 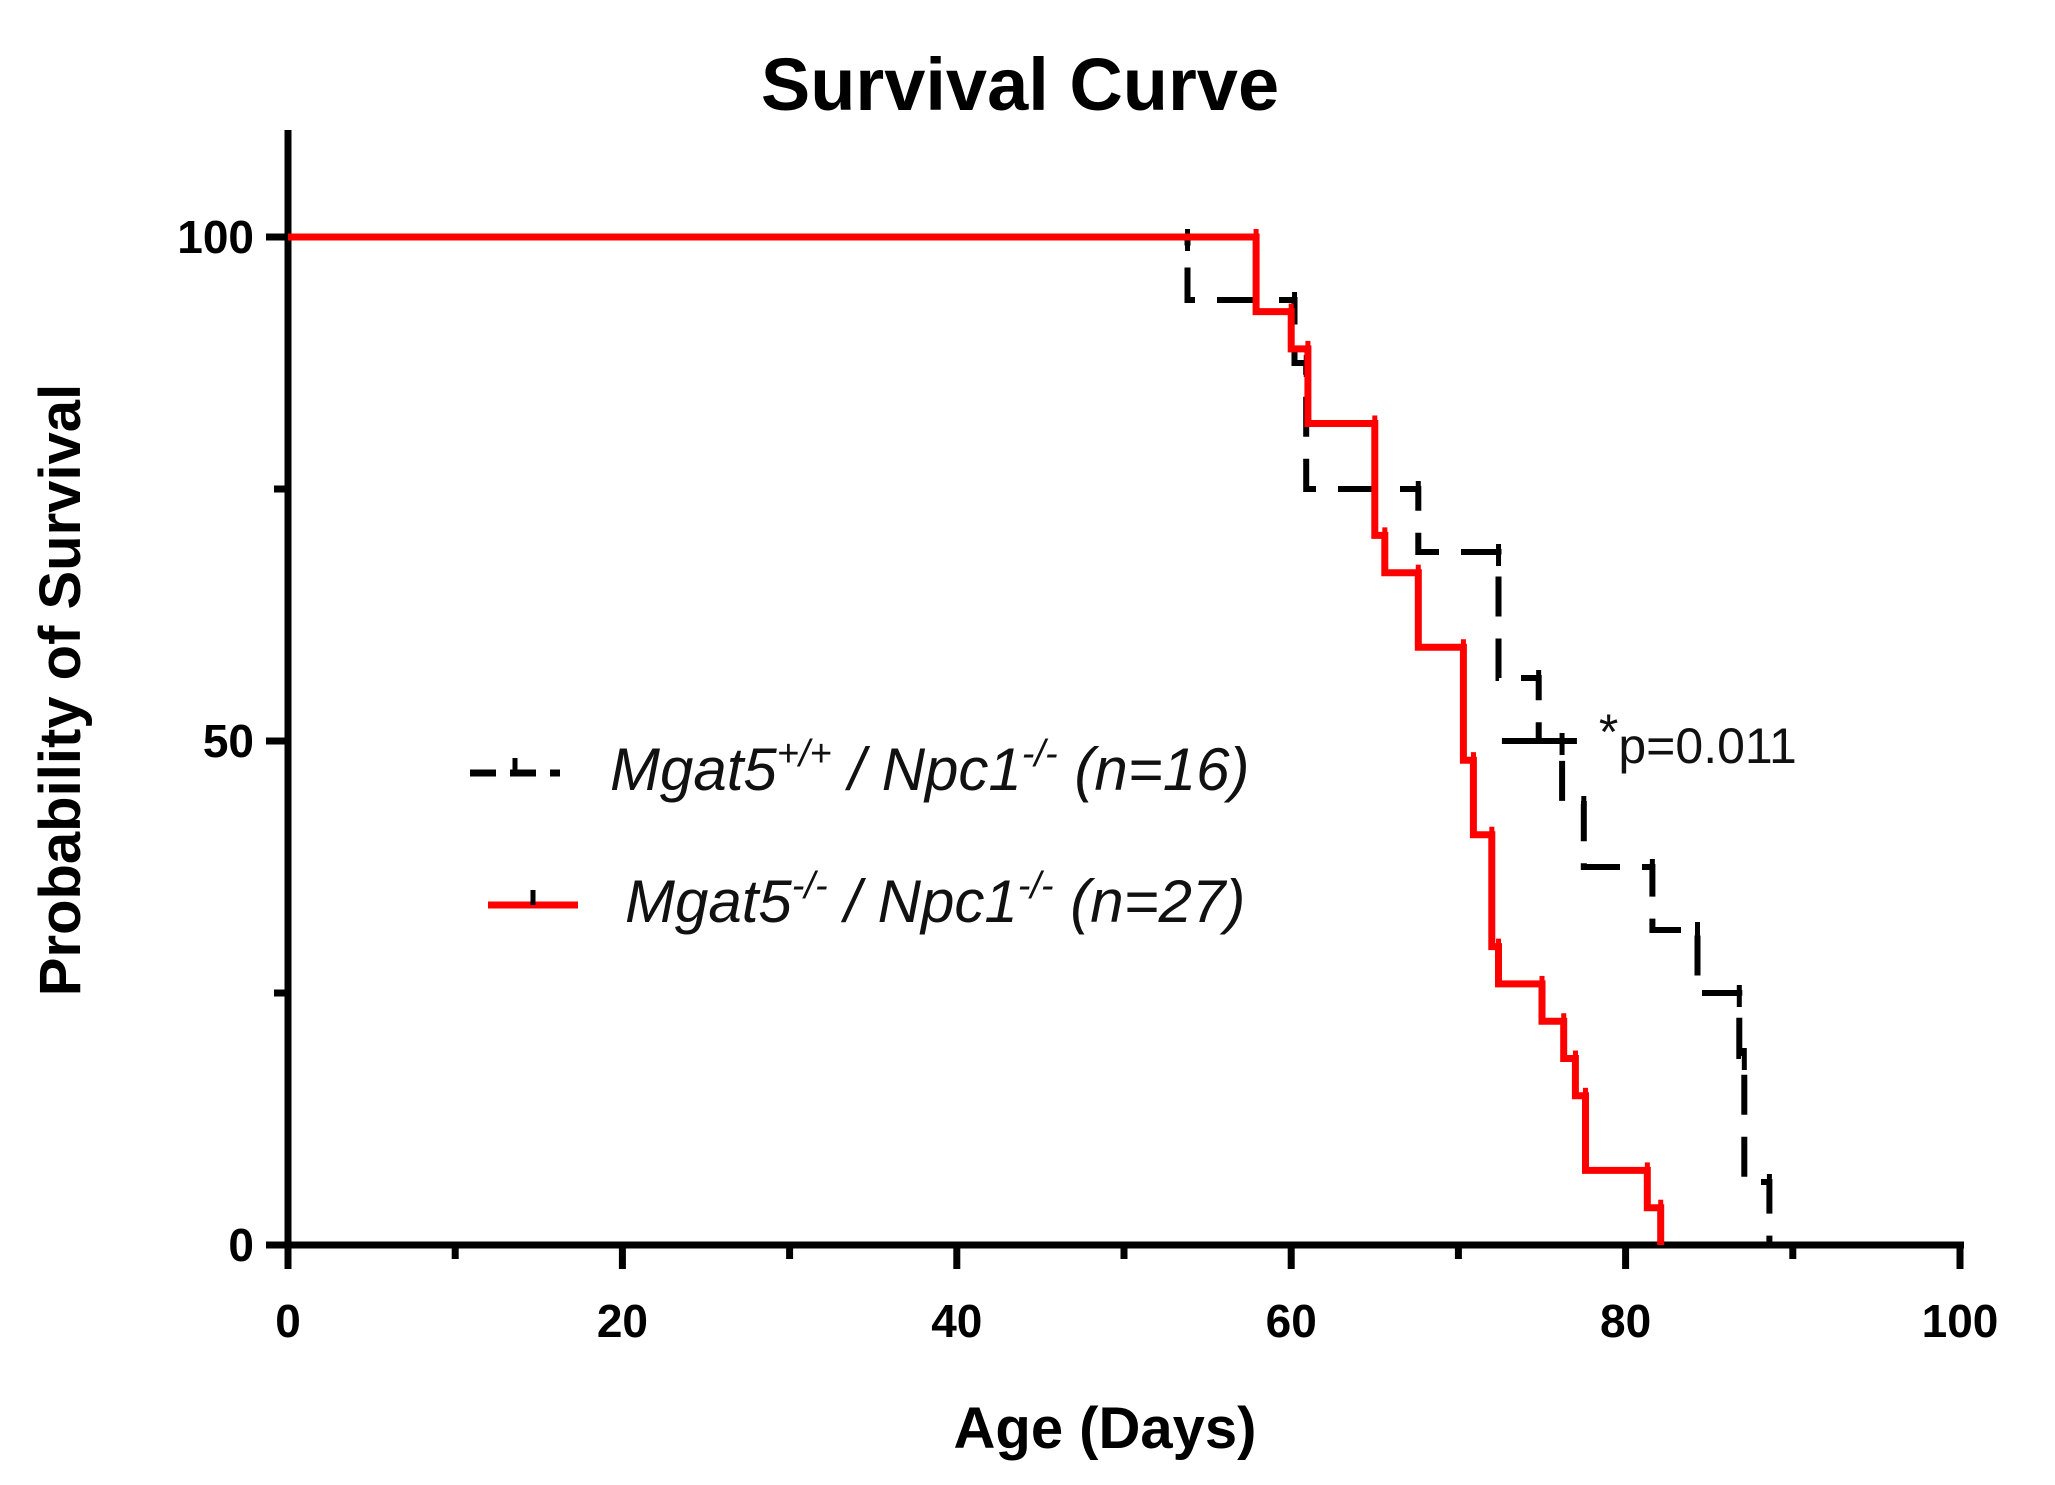 What do you see at coordinates (241, 1245) in the screenshot?
I see `y-tick-label: 0` at bounding box center [241, 1245].